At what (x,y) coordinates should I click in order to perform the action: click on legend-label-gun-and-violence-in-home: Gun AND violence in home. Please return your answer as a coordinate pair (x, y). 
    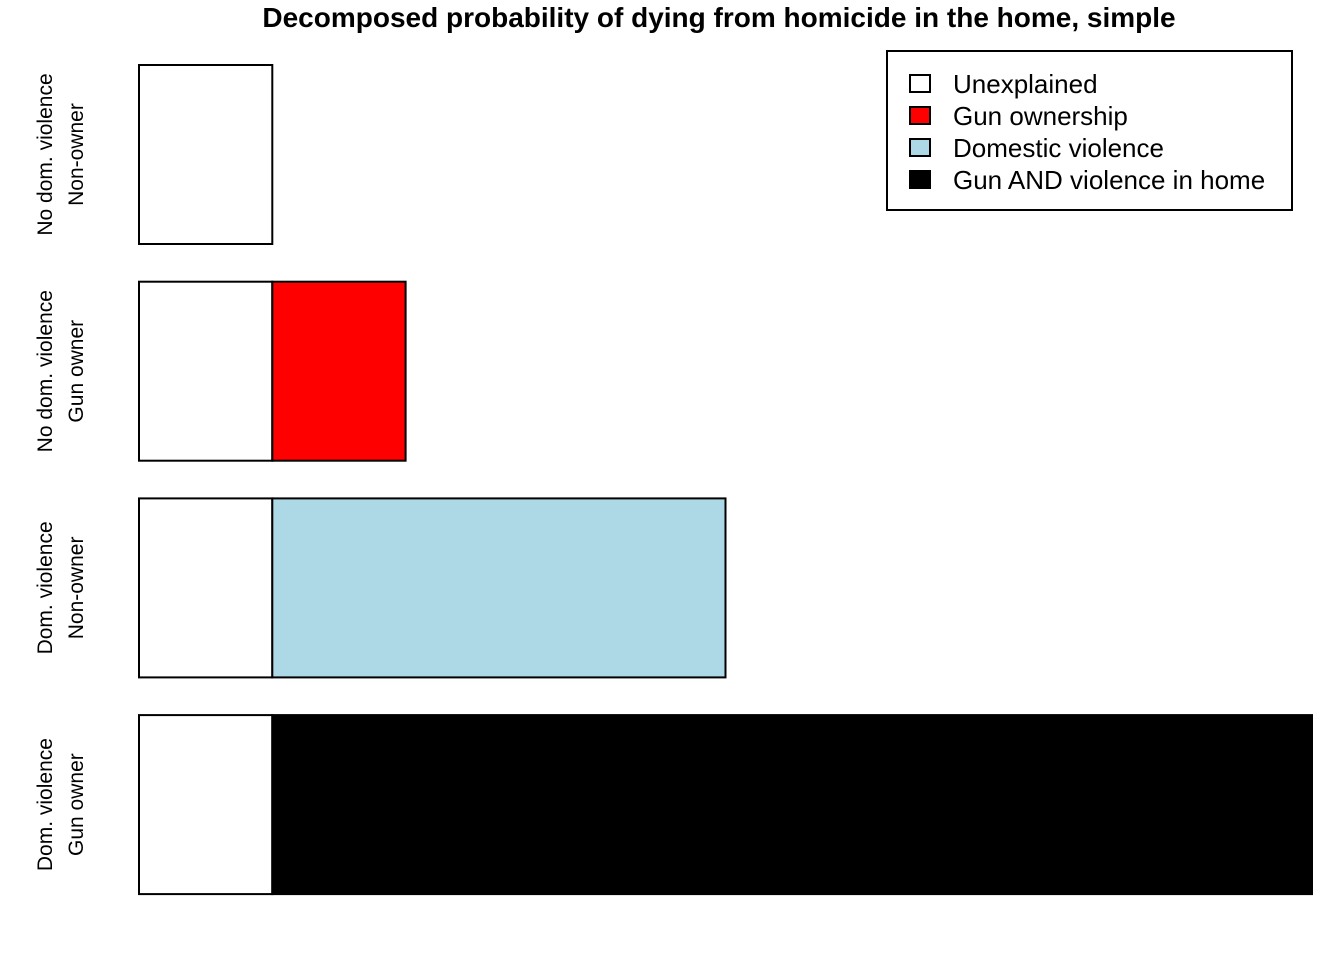
    Looking at the image, I should click on (1109, 180).